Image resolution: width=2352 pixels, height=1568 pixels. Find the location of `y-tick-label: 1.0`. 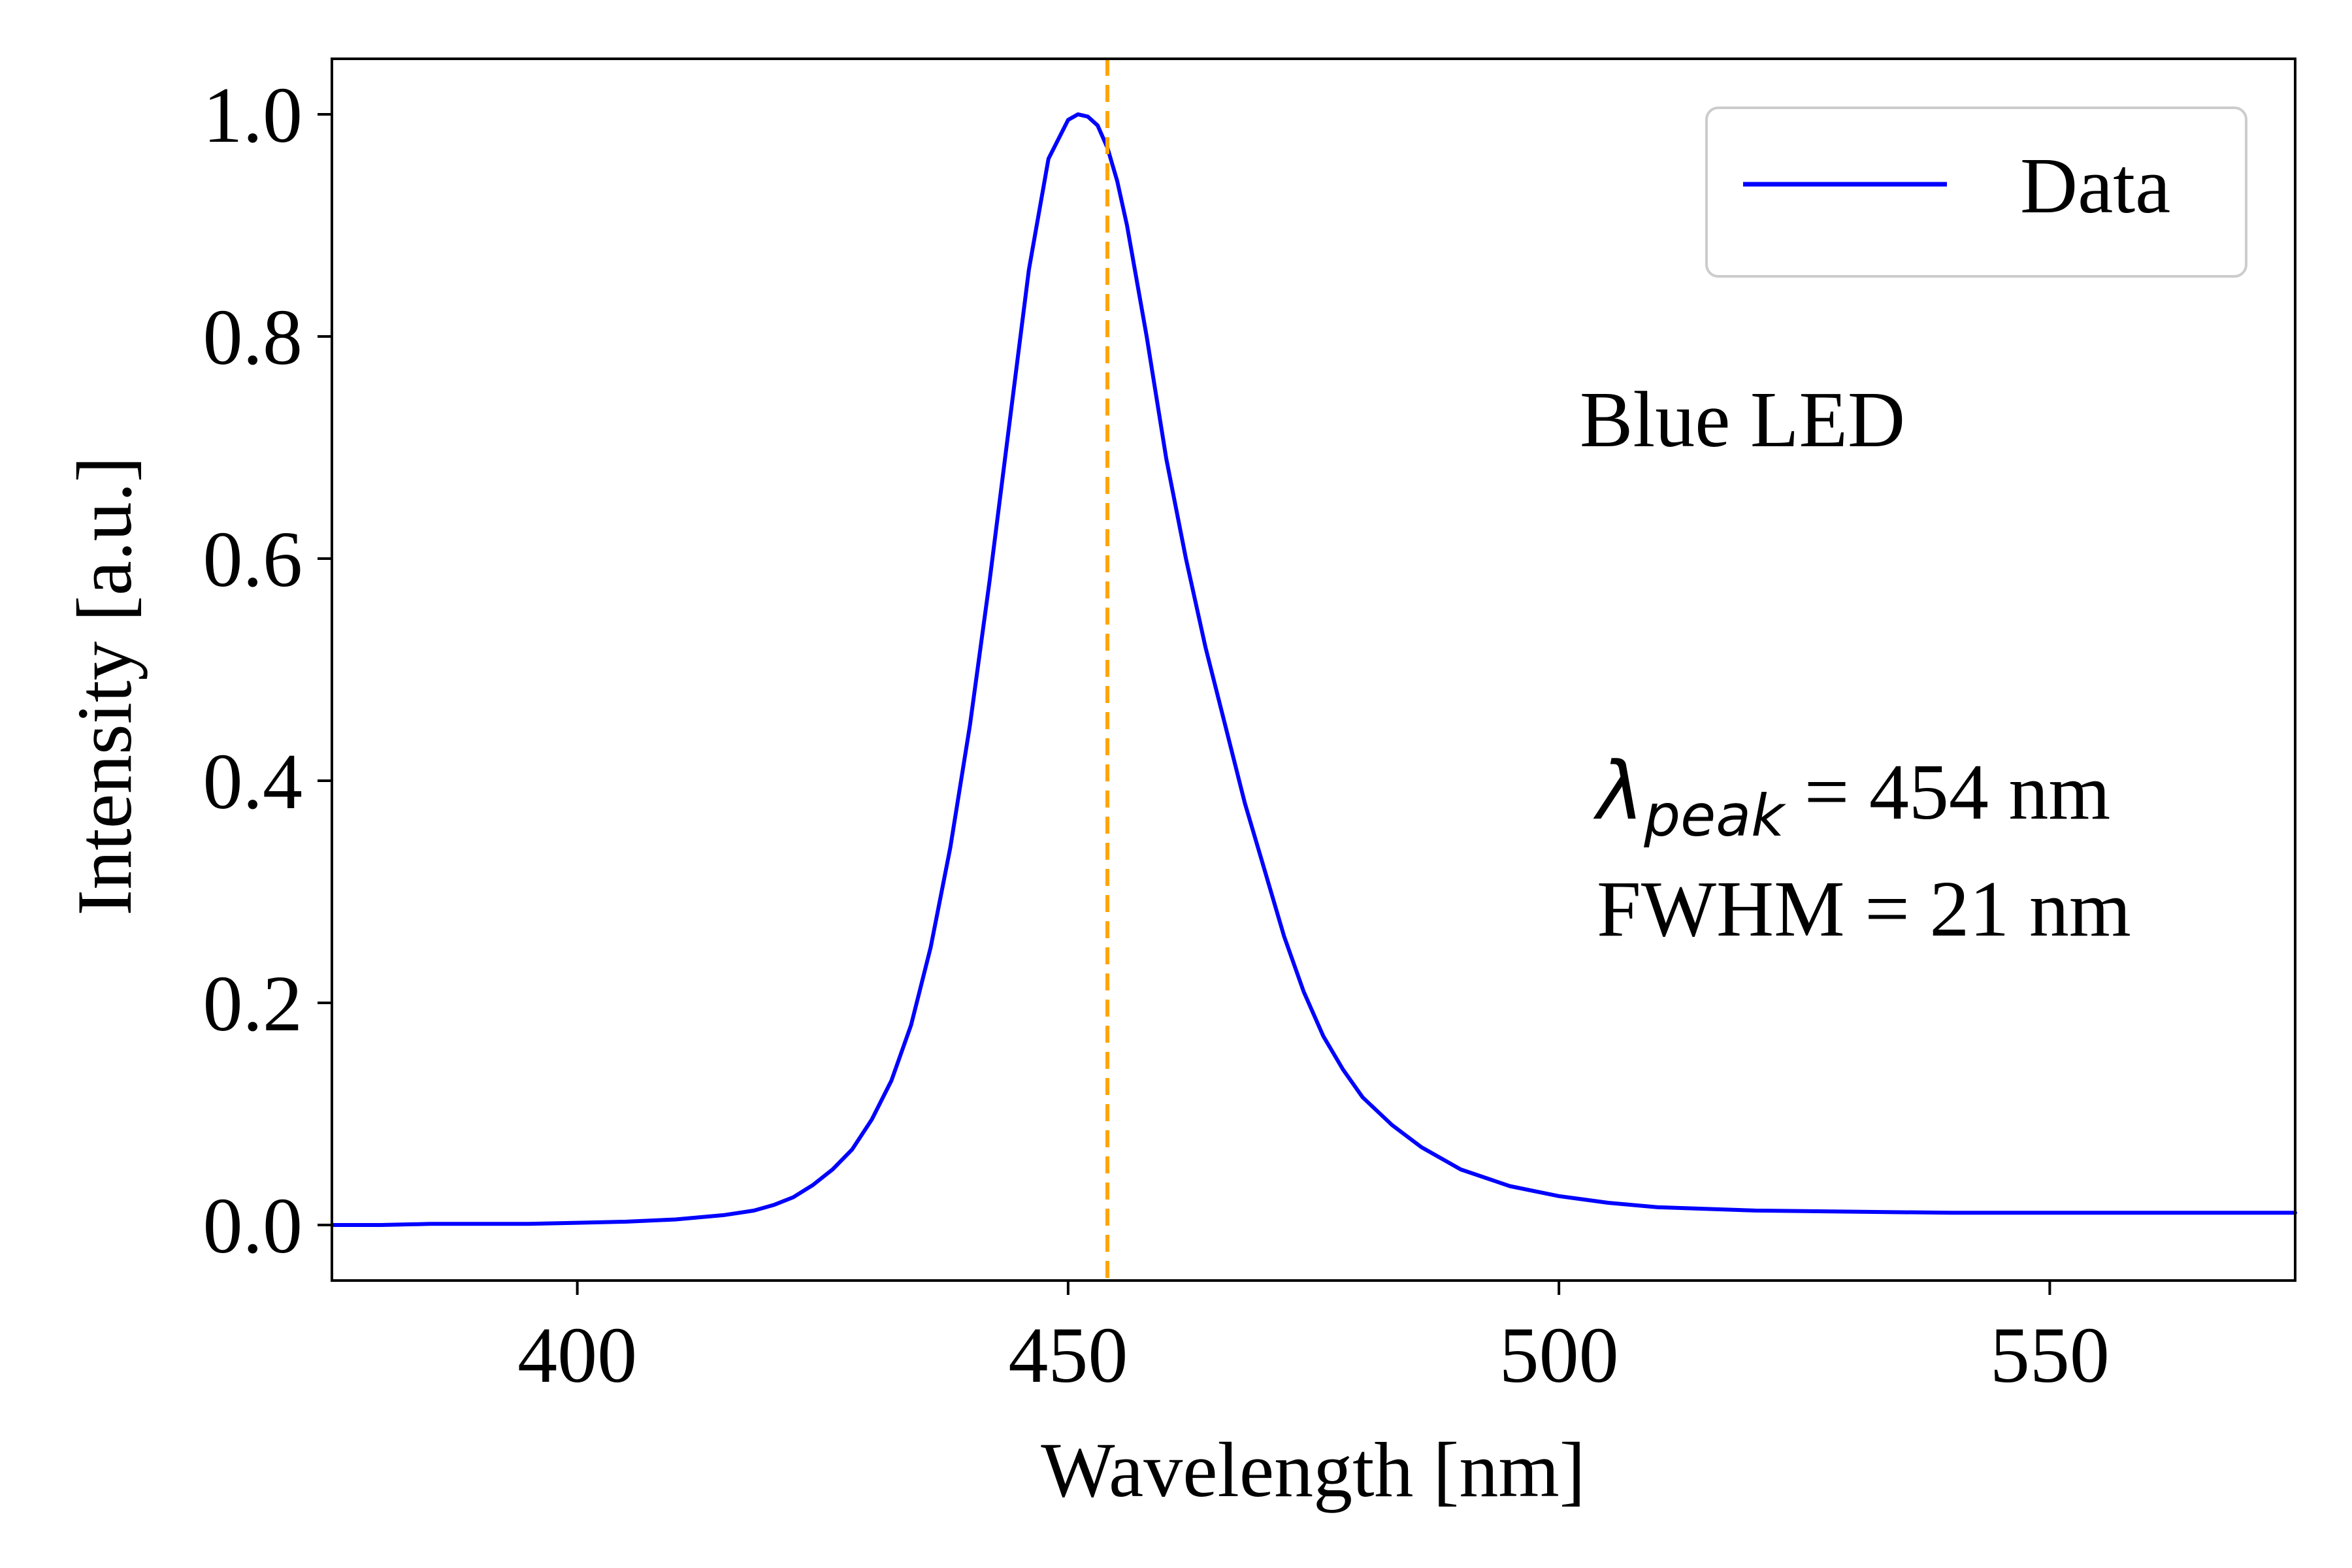

y-tick-label: 1.0 is located at coordinates (253, 115).